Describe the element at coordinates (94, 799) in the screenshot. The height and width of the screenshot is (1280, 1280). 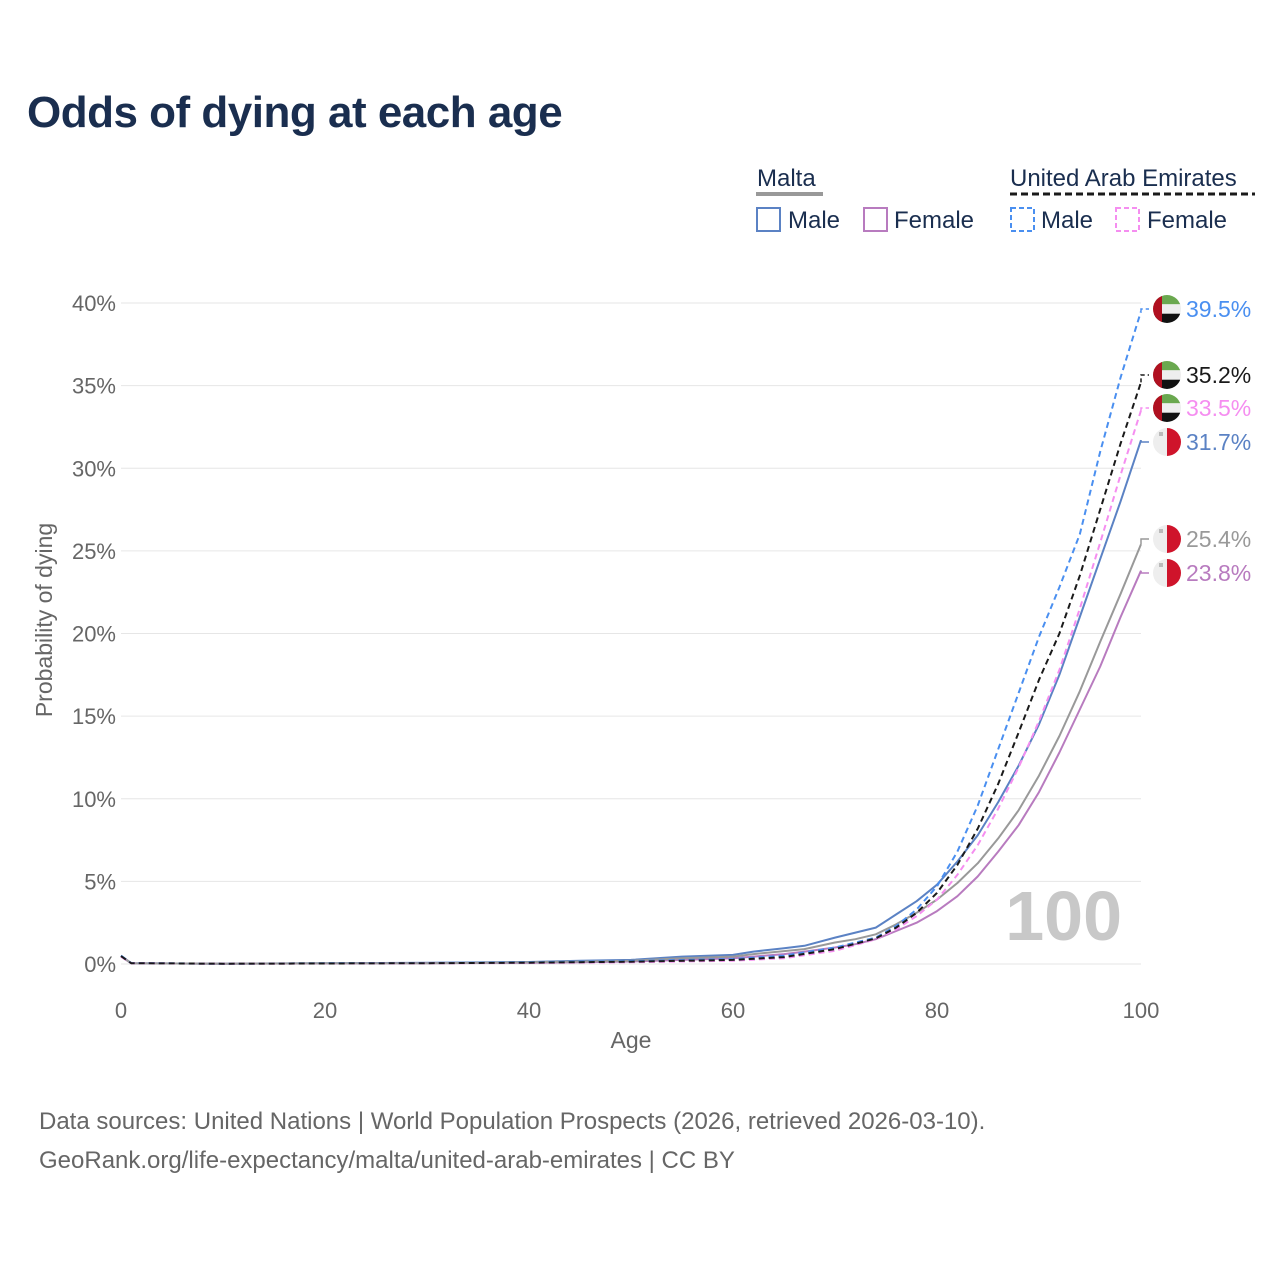
I see `y-tick-label: 10%` at that location.